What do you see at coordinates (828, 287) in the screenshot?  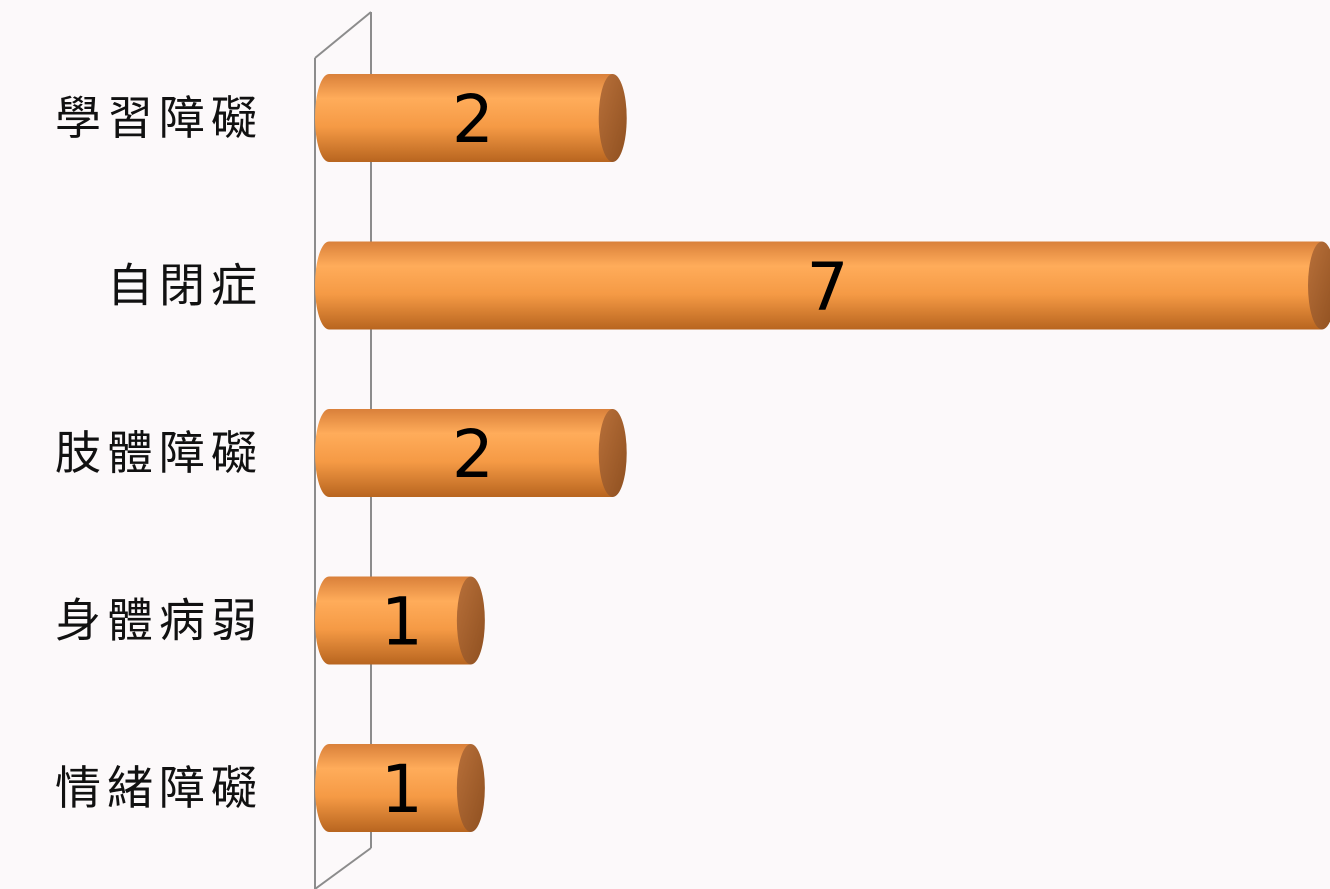 I see `value-label: 7` at bounding box center [828, 287].